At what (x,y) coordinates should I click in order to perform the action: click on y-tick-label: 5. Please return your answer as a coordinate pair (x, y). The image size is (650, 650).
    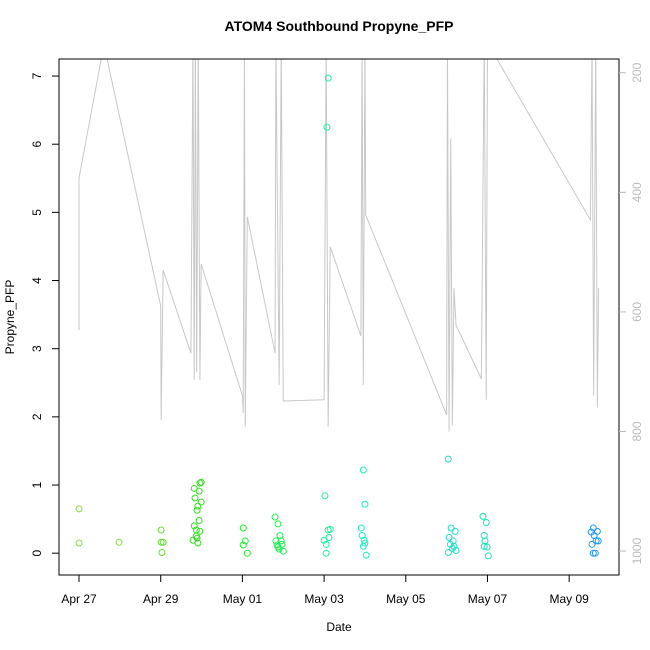
    Looking at the image, I should click on (37, 212).